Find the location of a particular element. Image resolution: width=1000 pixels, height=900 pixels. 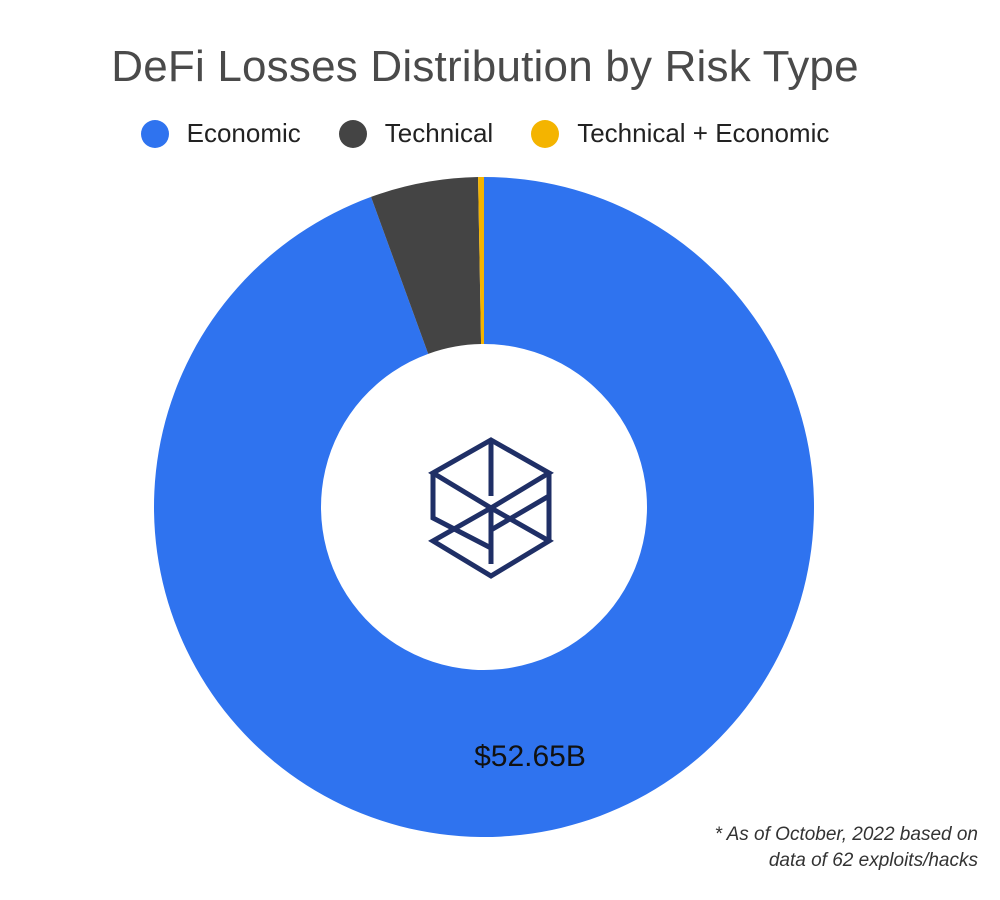

donut-slice-technical is located at coordinates (426, 265).